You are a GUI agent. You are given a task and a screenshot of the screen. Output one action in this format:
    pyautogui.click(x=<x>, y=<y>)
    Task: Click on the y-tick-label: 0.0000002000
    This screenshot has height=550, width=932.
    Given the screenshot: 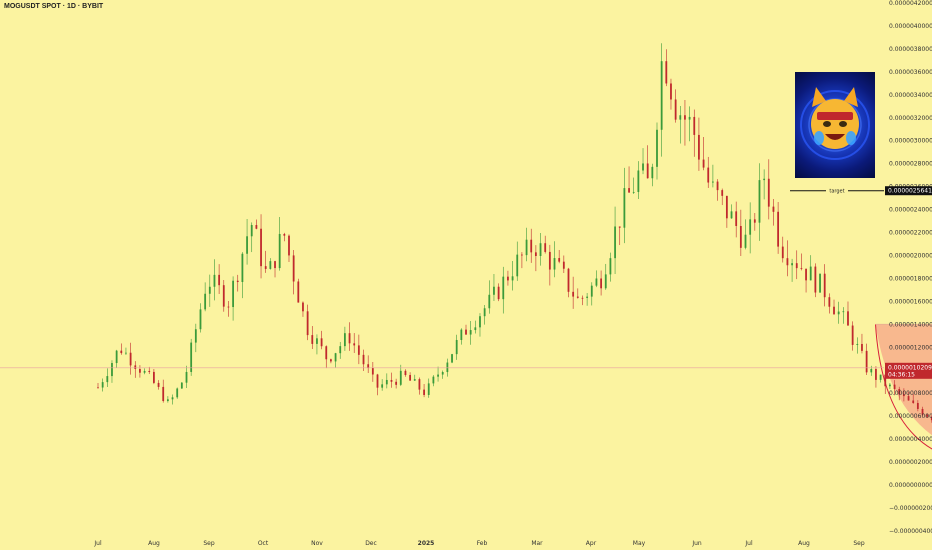 What is the action you would take?
    pyautogui.click(x=910, y=462)
    